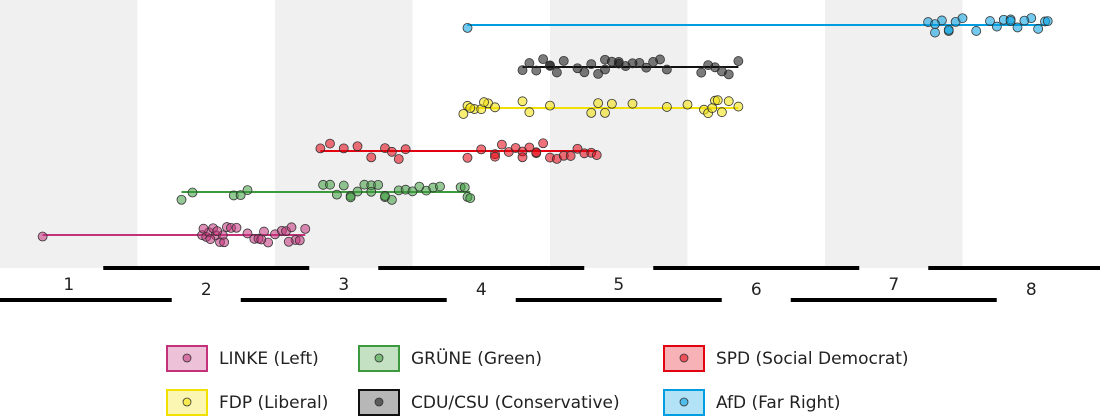 The height and width of the screenshot is (417, 1100). What do you see at coordinates (481, 290) in the screenshot?
I see `x-tick-label: 4` at bounding box center [481, 290].